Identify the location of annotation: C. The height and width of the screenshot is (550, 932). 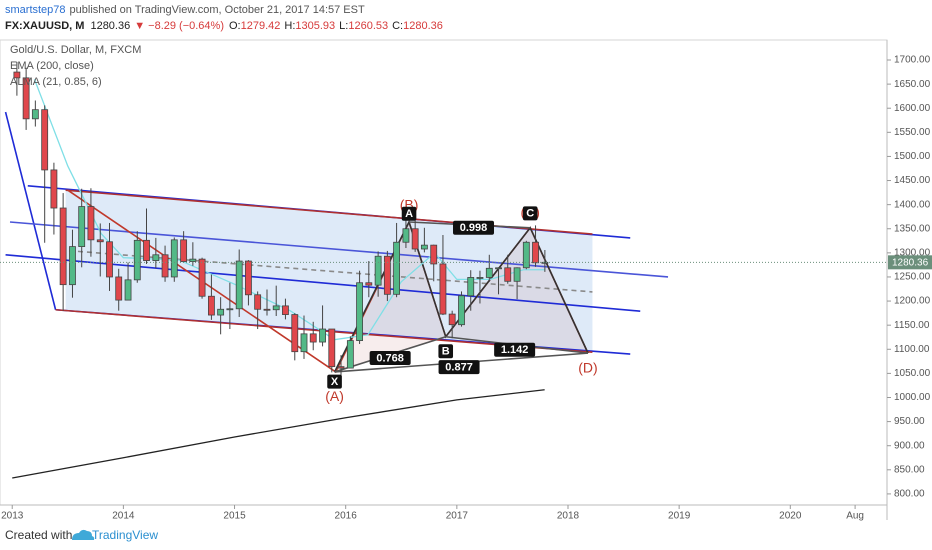
(530, 213).